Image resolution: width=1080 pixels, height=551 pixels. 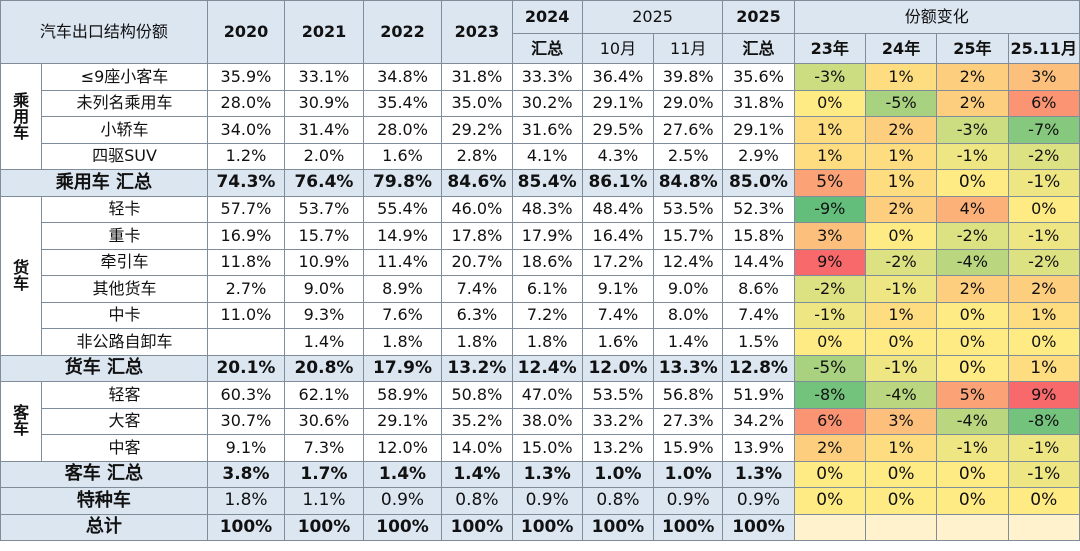 What do you see at coordinates (477, 156) in the screenshot?
I see `share-value-cell: 2.8%` at bounding box center [477, 156].